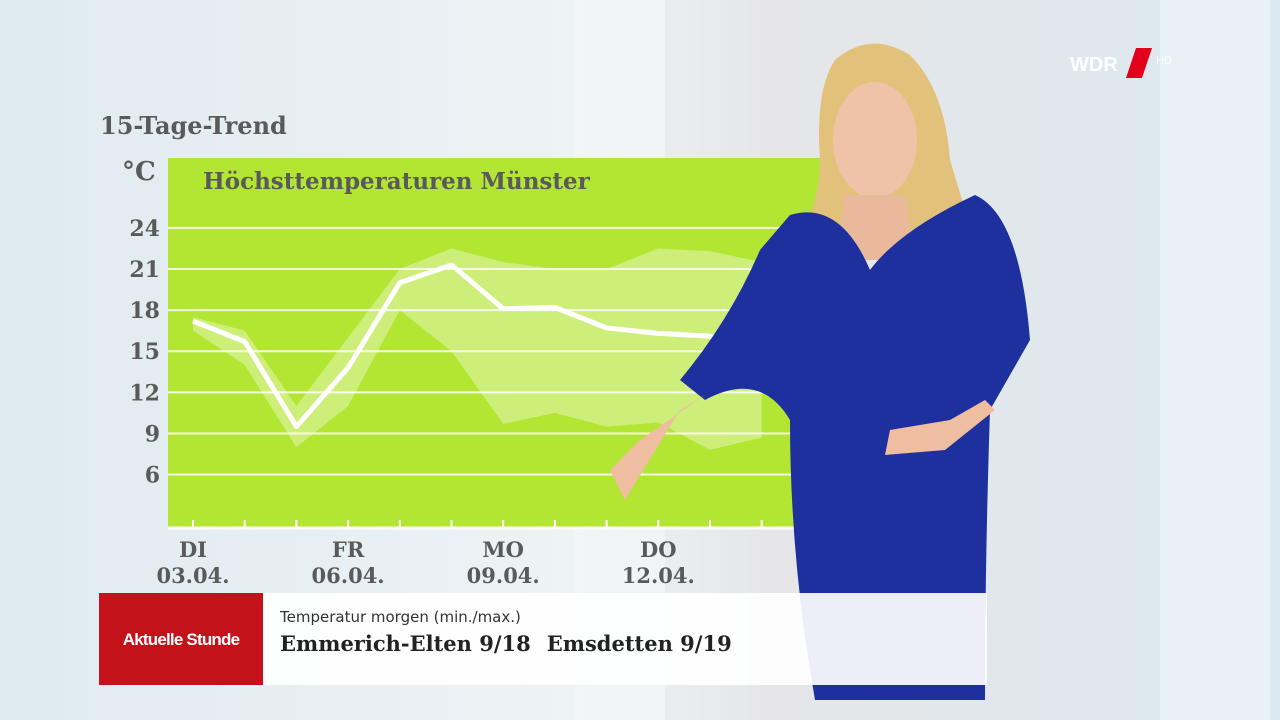 This screenshot has height=720, width=1280. I want to click on logo-suffix: HD, so click(1164, 61).